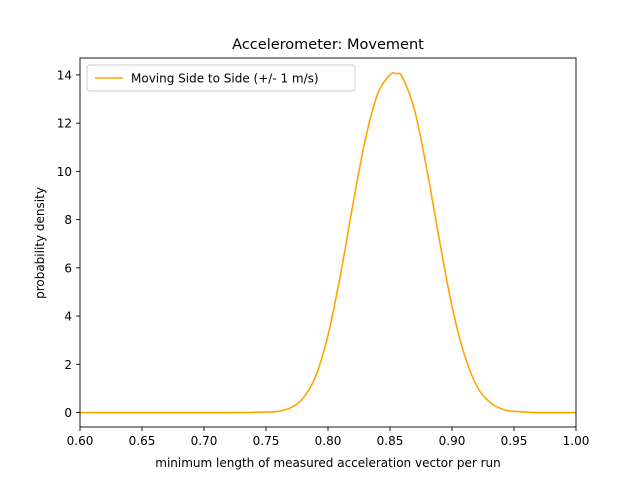 The image size is (640, 480). What do you see at coordinates (68, 268) in the screenshot?
I see `y-tick-label: 6` at bounding box center [68, 268].